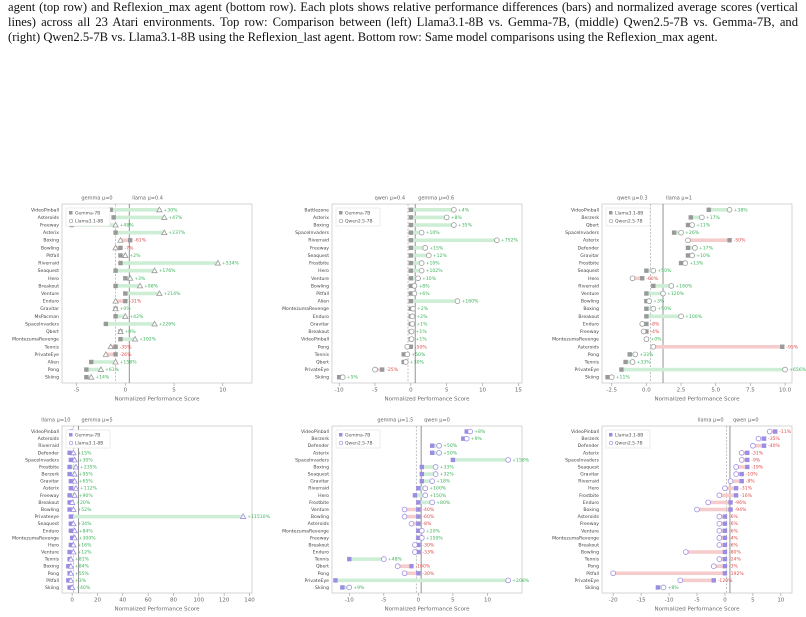 The height and width of the screenshot is (617, 806). I want to click on difference-label: +11%, so click(623, 378).